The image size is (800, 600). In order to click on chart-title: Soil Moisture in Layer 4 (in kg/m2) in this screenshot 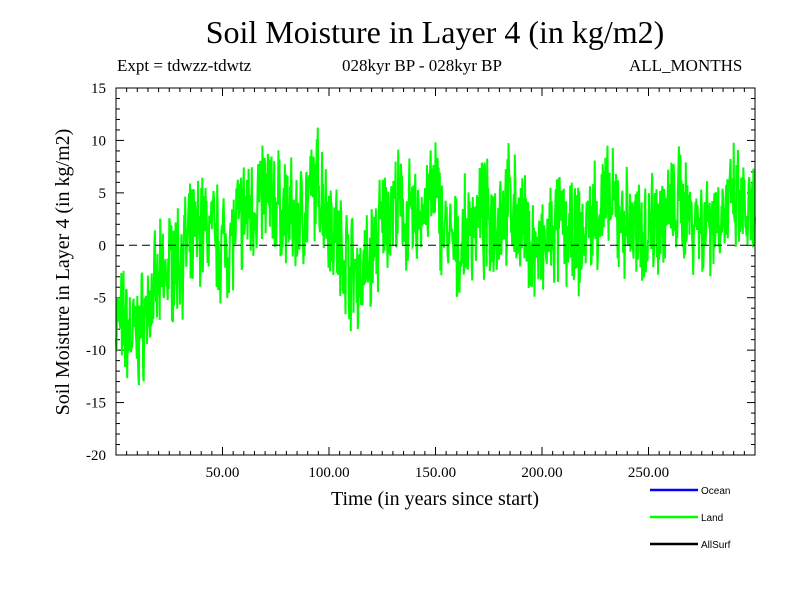, I will do `click(435, 32)`.